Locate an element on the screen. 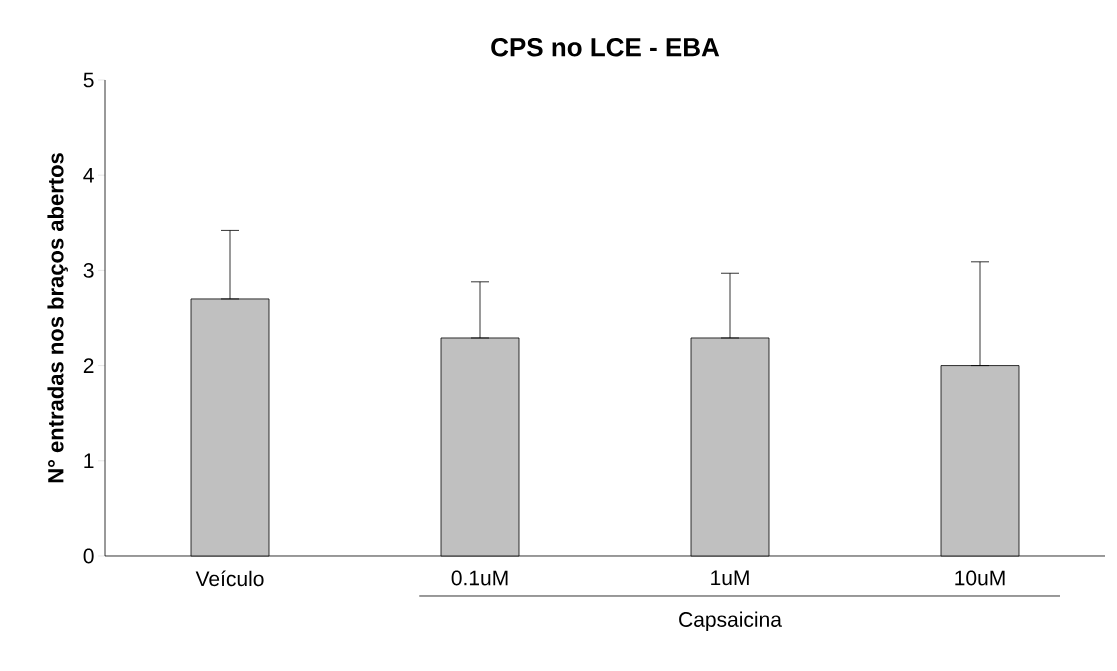 This screenshot has height=671, width=1117. y-tick-label: 0 is located at coordinates (88, 556).